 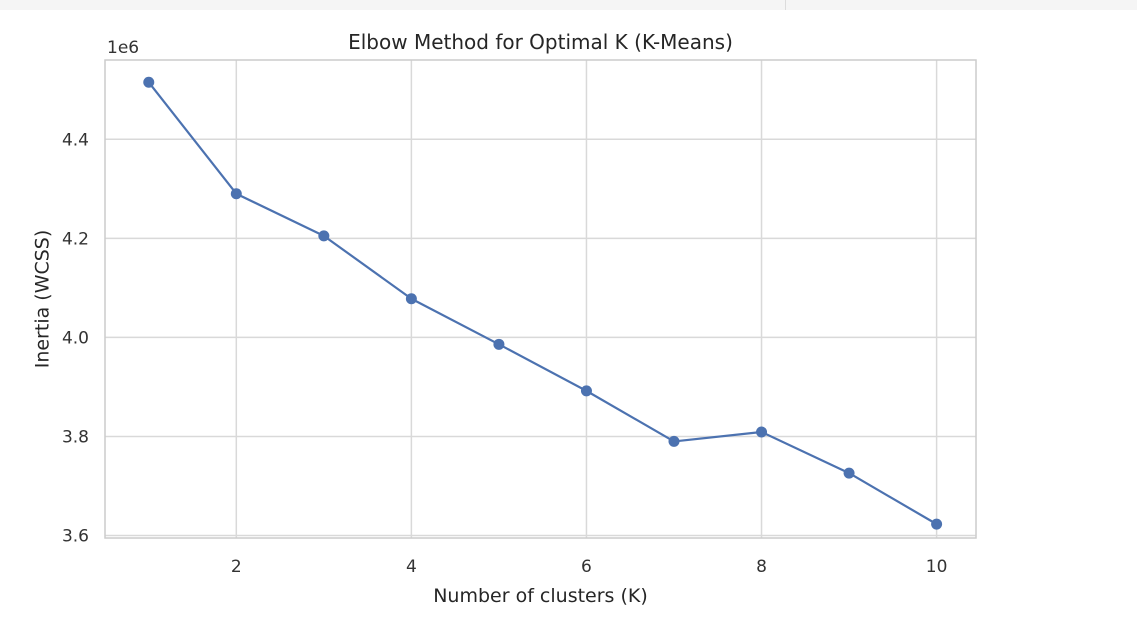 I want to click on x-tick-labels: 2 4 6 8 10, so click(x=589, y=567).